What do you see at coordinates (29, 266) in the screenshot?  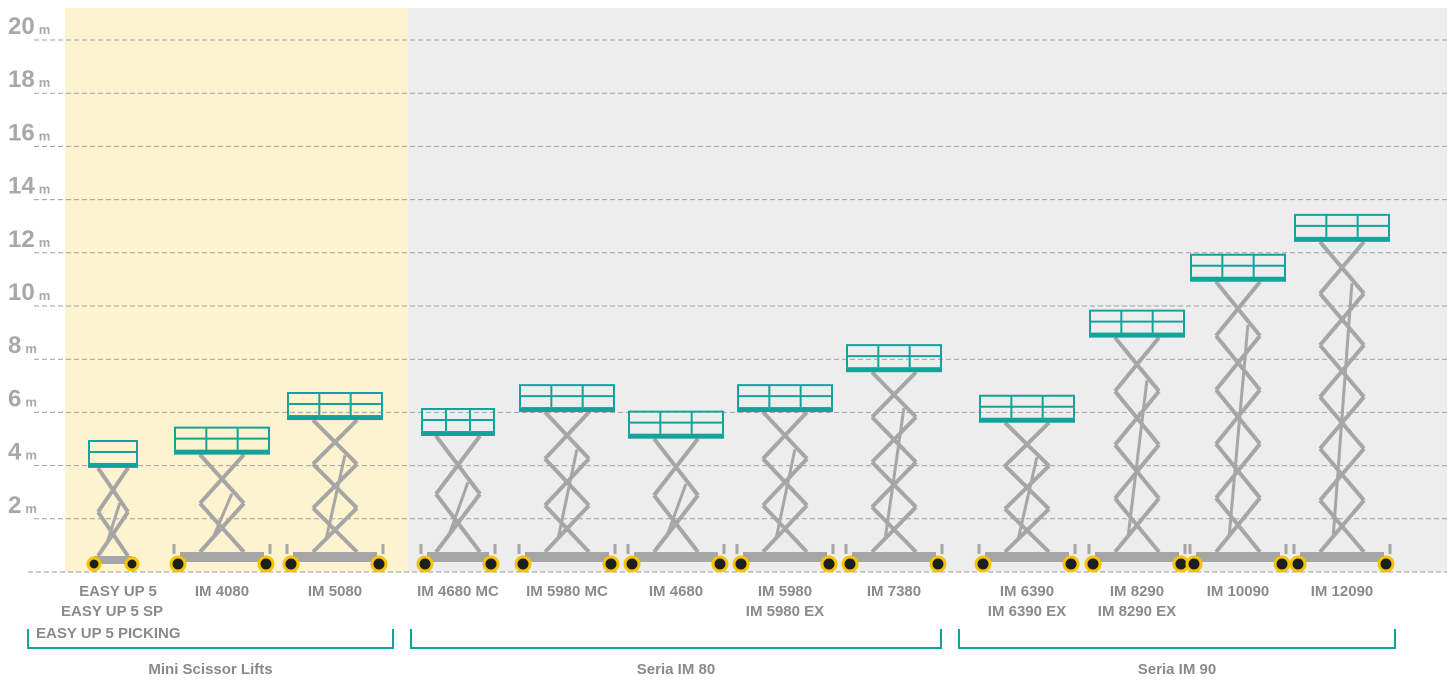 I see `y-axis-ticks: 2 m 4 m 6 m 8 m 10 m 12 m 14 m 16 m 18 m 20 m` at bounding box center [29, 266].